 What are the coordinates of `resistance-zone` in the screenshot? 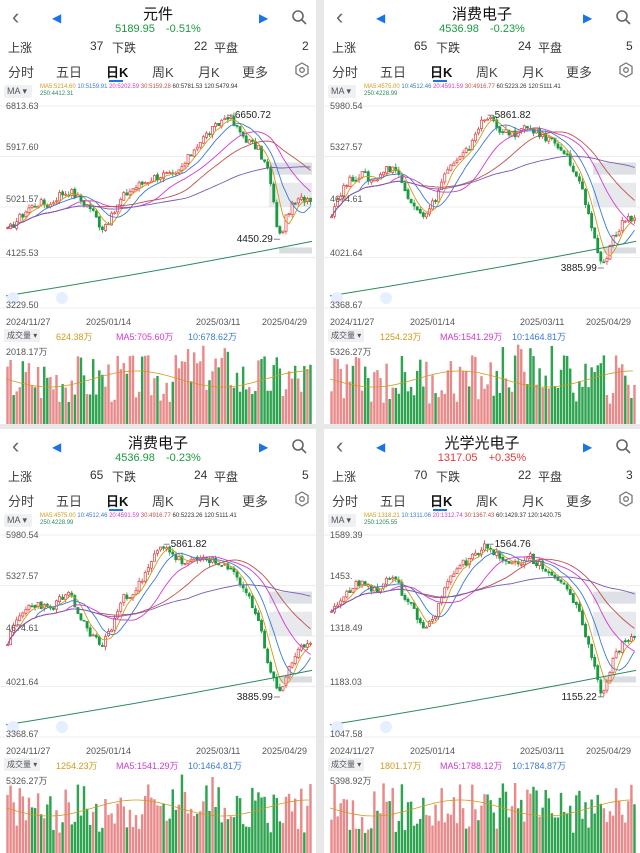 It's located at (290, 623).